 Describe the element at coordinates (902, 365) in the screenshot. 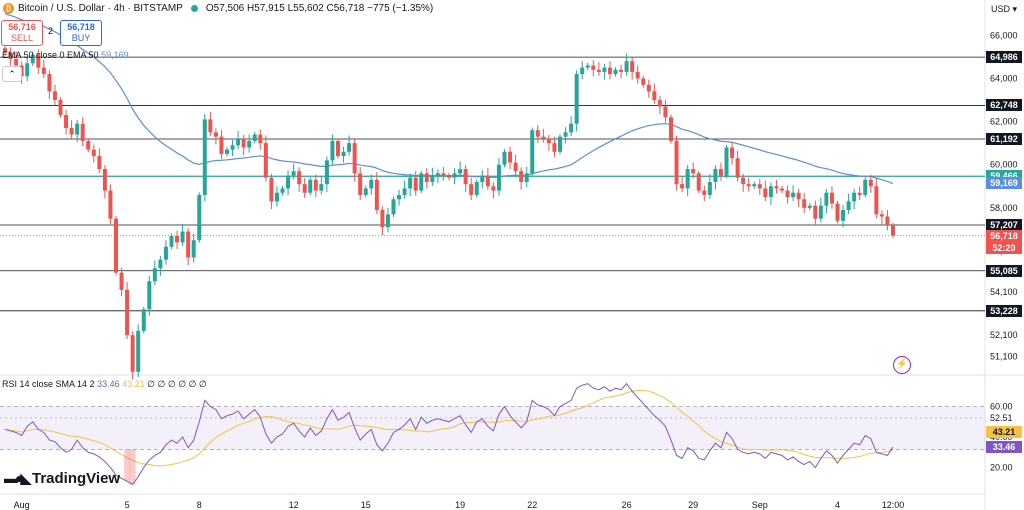

I see `flash-icon: ⚡` at that location.